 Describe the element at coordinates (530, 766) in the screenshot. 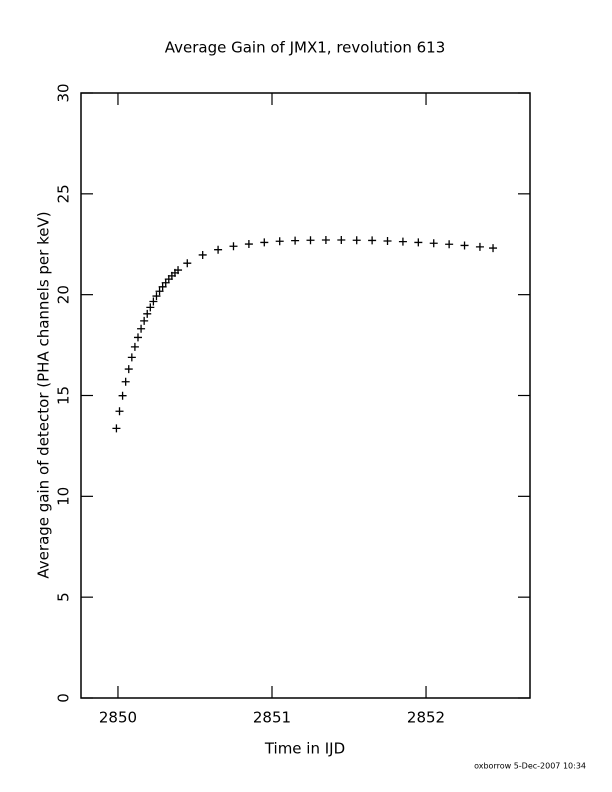

I see `footer: oxborrow 5-Dec-2007 10:34` at that location.